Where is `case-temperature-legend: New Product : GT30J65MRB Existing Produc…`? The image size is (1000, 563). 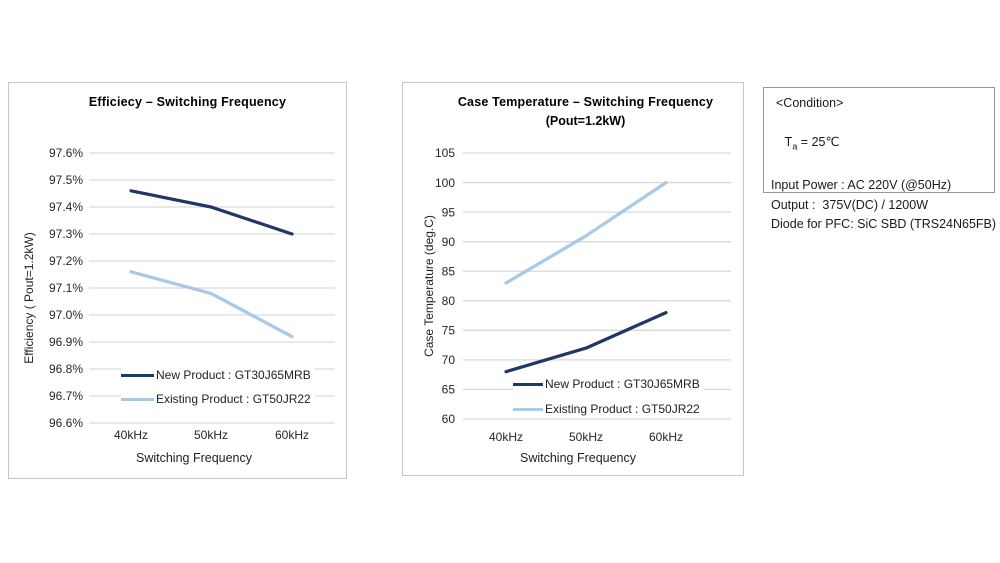
case-temperature-legend: New Product : GT30J65MRB Existing Produc… is located at coordinates (608, 396).